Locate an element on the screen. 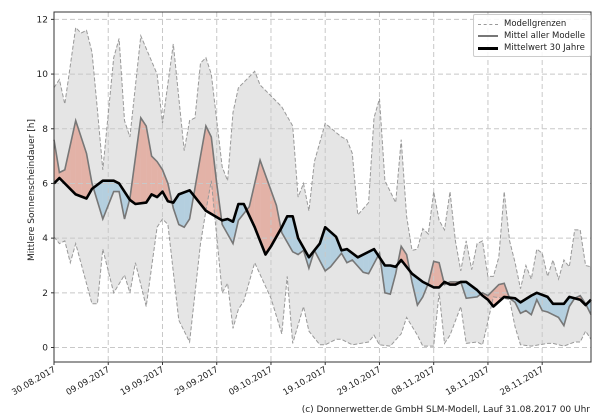 The image size is (600, 420). x-tick-label: 19.10.2017 is located at coordinates (305, 381).